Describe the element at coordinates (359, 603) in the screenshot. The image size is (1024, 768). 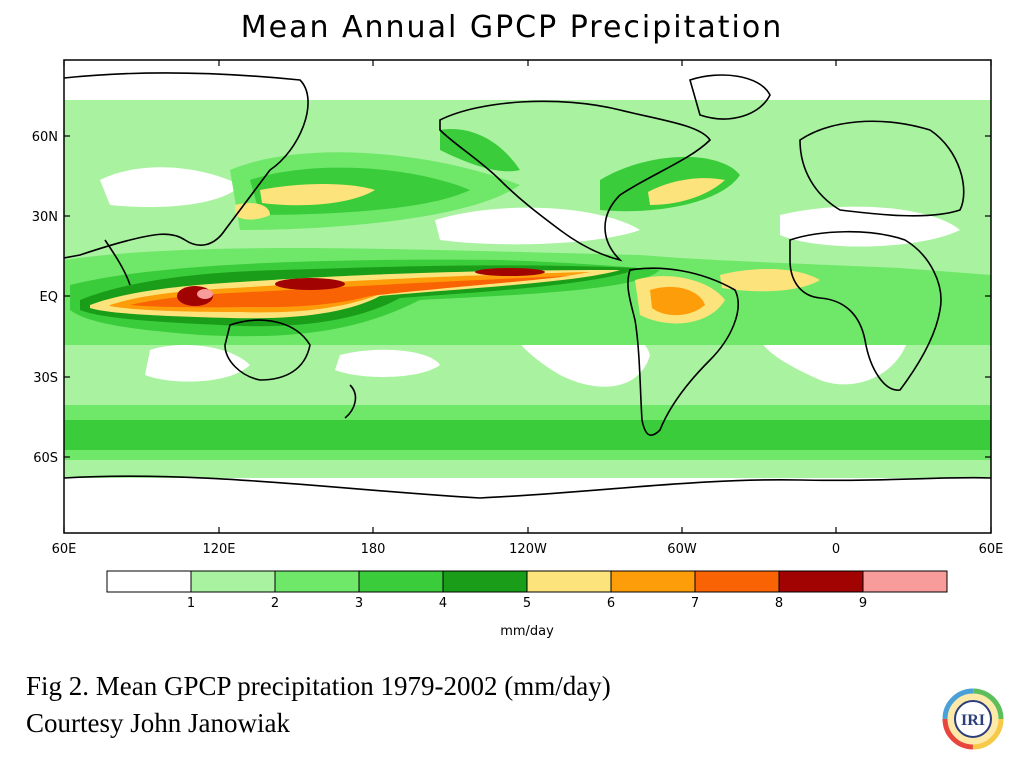
I see `colorbar-tick-label: 3` at that location.